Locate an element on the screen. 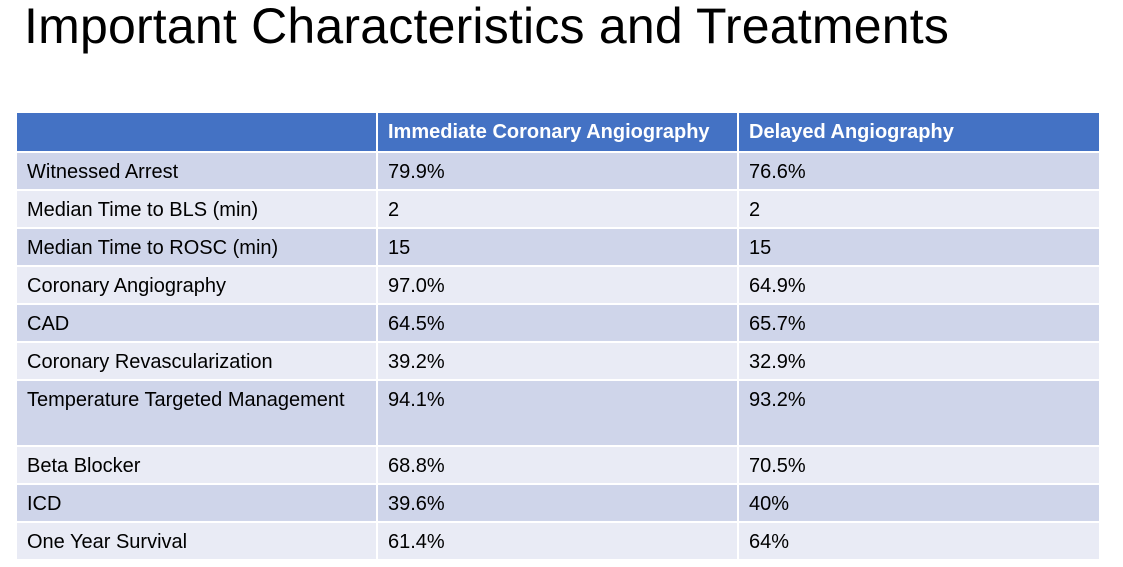 The width and height of the screenshot is (1123, 567). immediate-value: 94.1% is located at coordinates (557, 413).